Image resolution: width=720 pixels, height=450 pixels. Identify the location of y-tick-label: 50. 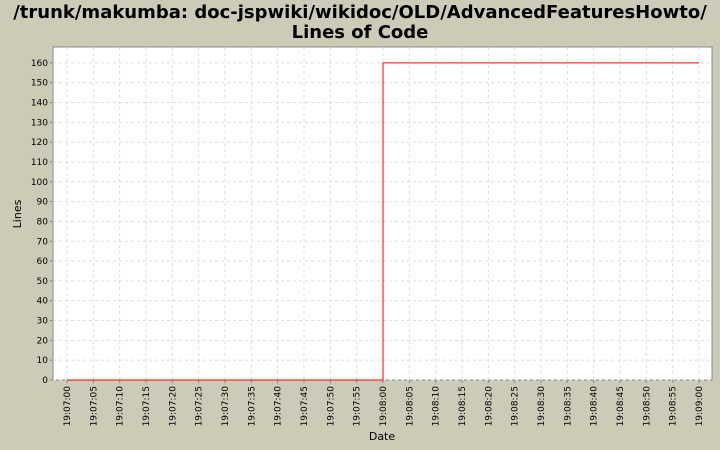
(43, 282).